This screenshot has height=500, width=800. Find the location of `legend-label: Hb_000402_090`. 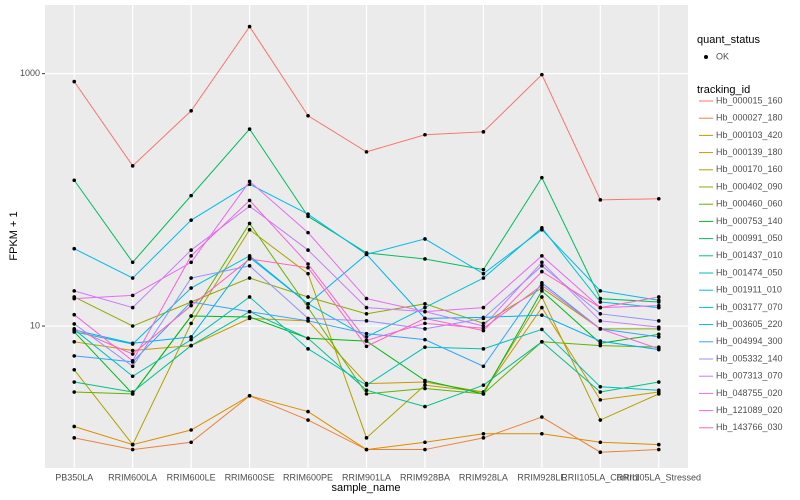

legend-label: Hb_000402_090 is located at coordinates (749, 186).